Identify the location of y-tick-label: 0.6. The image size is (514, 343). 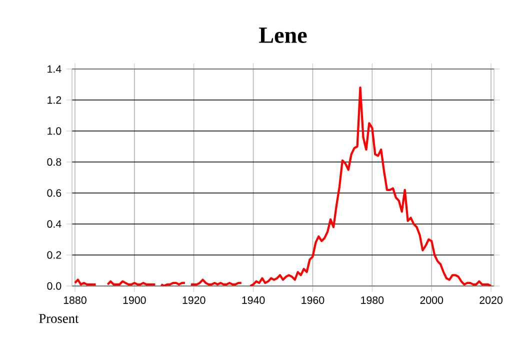
(54, 193).